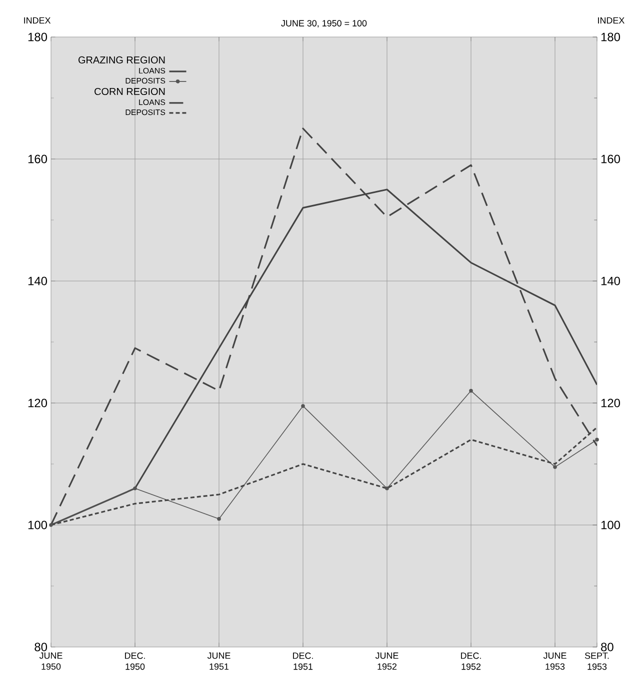  What do you see at coordinates (121, 60) in the screenshot?
I see `annotation: GRAZING REGION` at bounding box center [121, 60].